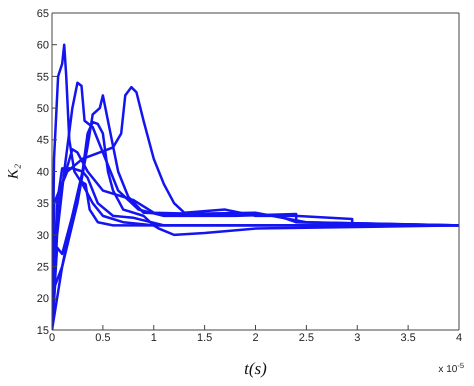 This screenshot has width=474, height=386. I want to click on y-tick-label: 40, so click(42, 172).